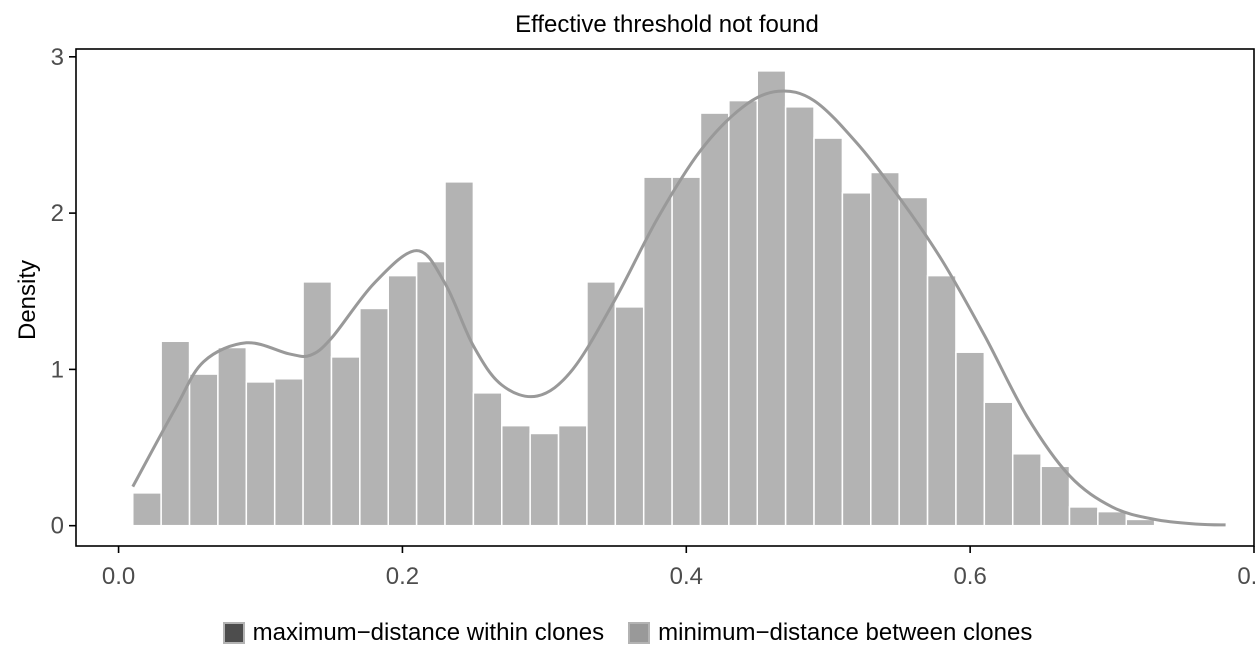 This screenshot has height=649, width=1255. What do you see at coordinates (118, 576) in the screenshot?
I see `x-tick-label: 0.0` at bounding box center [118, 576].